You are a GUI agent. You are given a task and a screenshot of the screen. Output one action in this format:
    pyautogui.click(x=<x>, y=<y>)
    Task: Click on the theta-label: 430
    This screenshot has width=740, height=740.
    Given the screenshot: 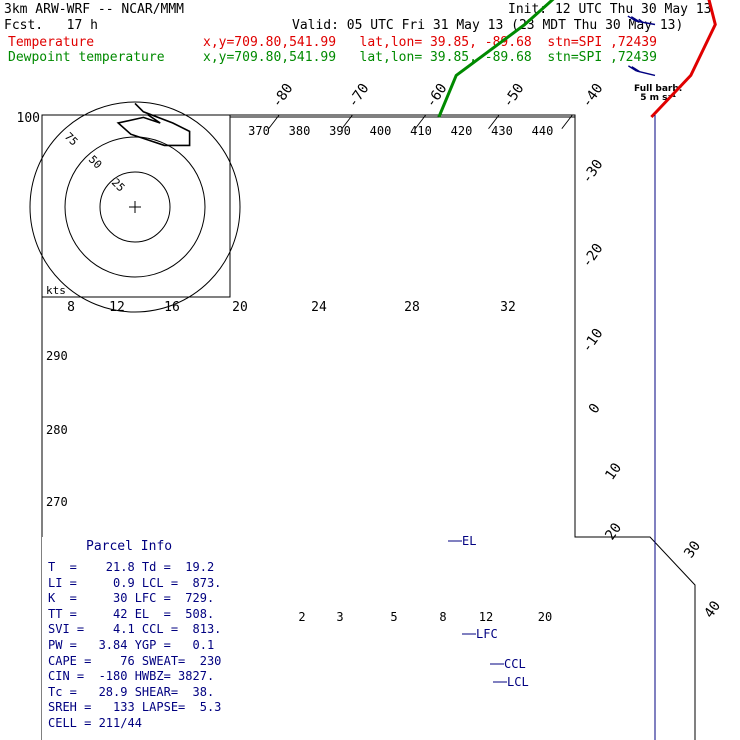 What is the action you would take?
    pyautogui.click(x=502, y=131)
    